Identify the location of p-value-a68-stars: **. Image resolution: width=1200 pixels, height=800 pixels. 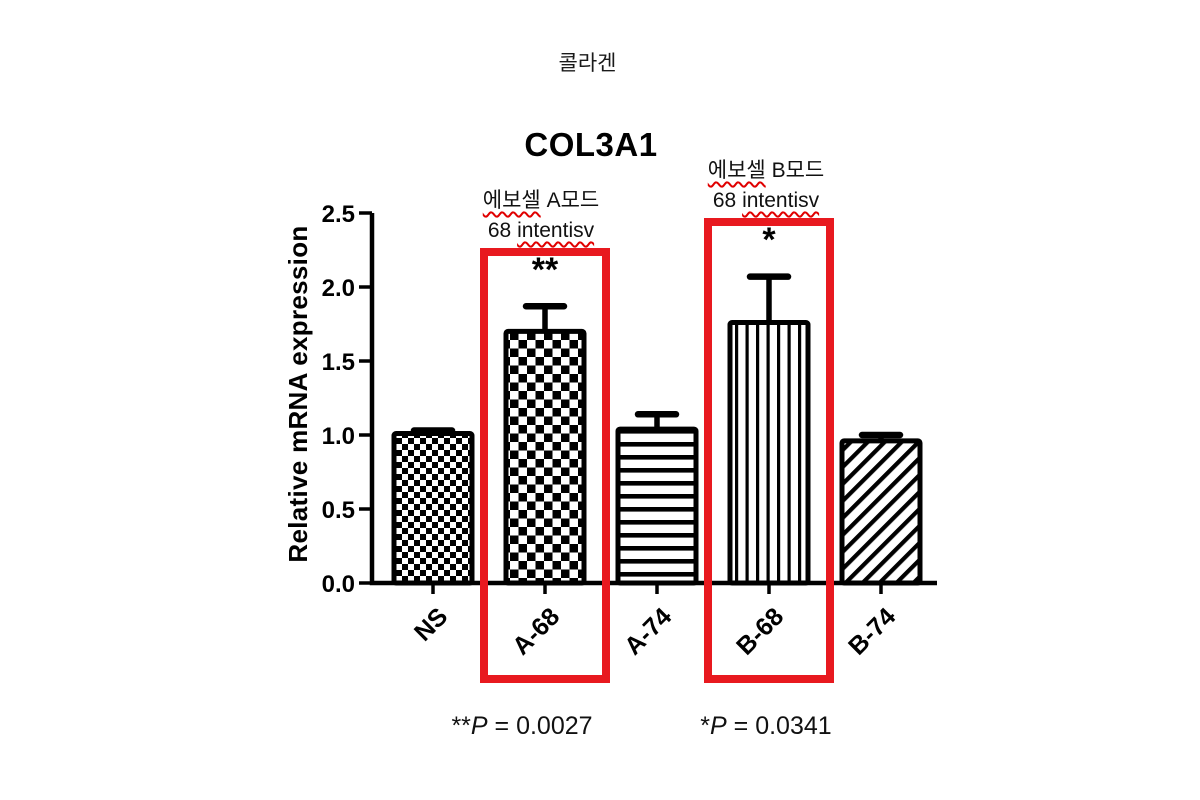
(461, 726).